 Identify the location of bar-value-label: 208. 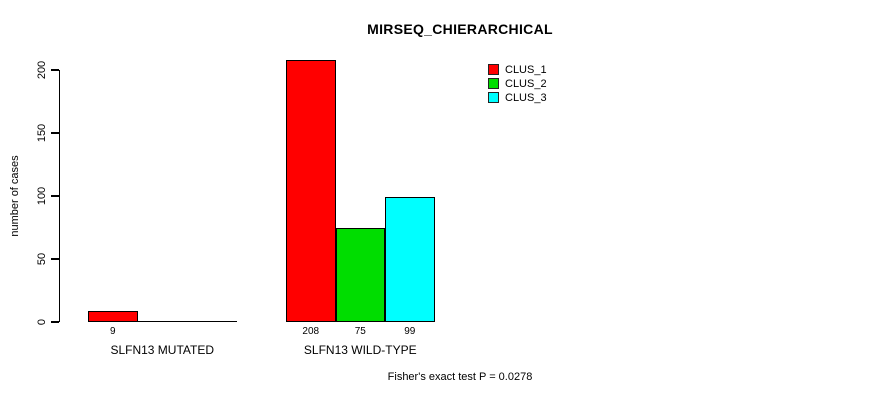
(311, 331).